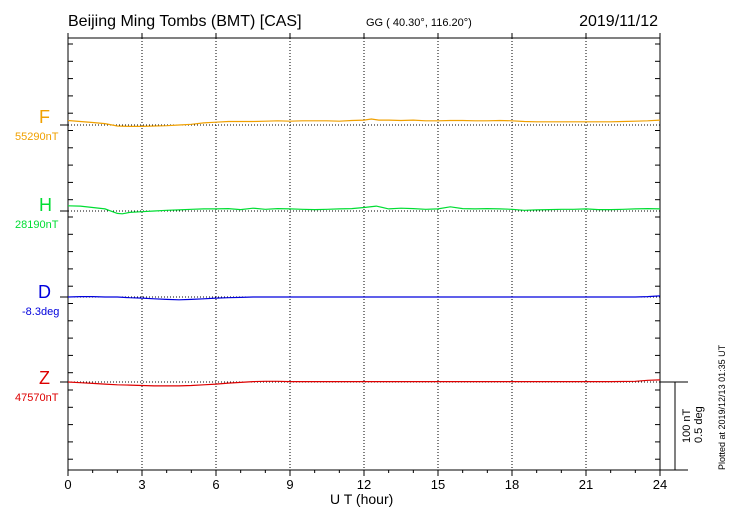  Describe the element at coordinates (37, 398) in the screenshot. I see `series-baseline-z: 47570nT` at that location.